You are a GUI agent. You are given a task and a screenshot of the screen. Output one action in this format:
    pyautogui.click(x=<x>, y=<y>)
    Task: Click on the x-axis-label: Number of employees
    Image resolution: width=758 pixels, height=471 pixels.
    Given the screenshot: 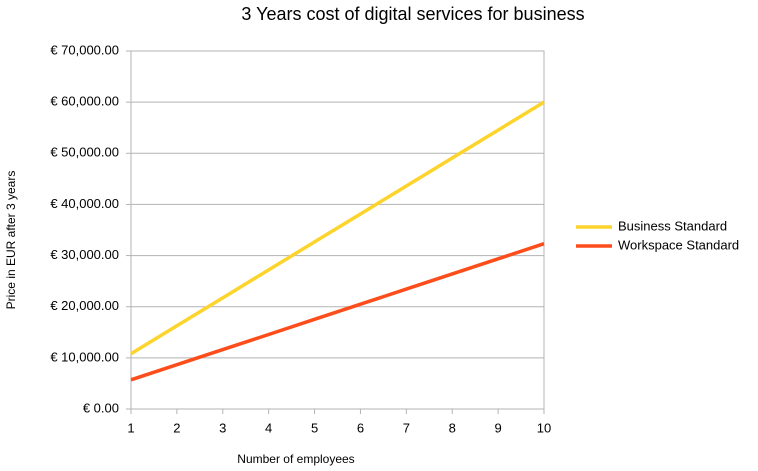 What is the action you would take?
    pyautogui.click(x=295, y=459)
    